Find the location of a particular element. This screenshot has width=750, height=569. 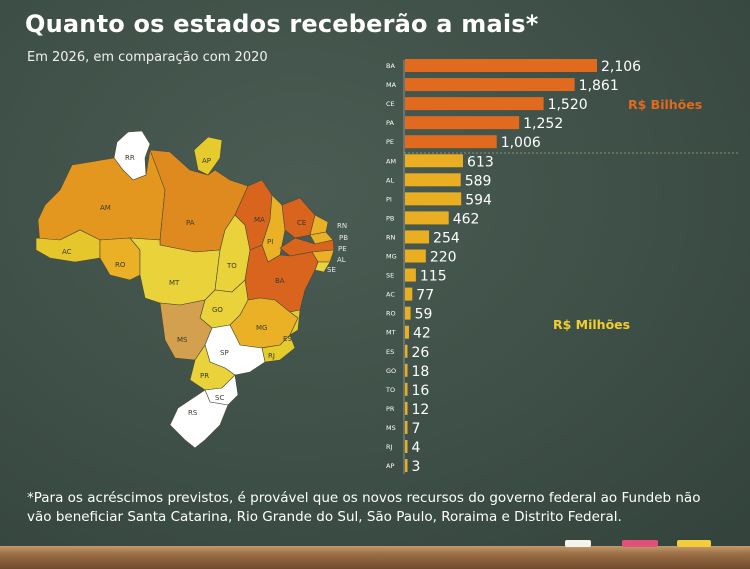

map-label-am: AM is located at coordinates (105, 208).